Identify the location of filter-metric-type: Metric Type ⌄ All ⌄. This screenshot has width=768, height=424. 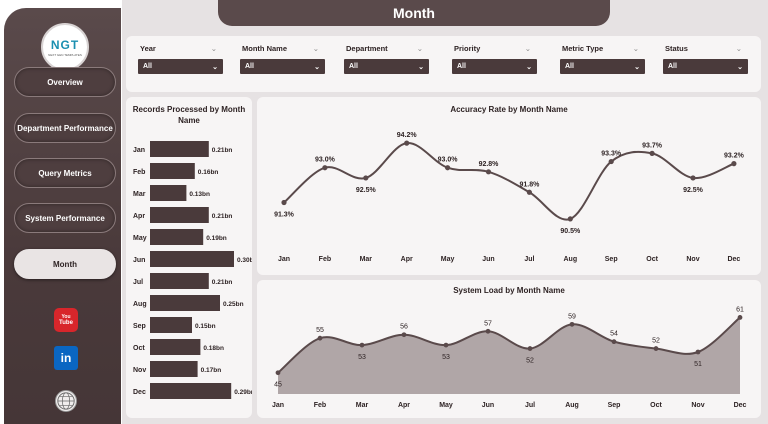
(602, 59).